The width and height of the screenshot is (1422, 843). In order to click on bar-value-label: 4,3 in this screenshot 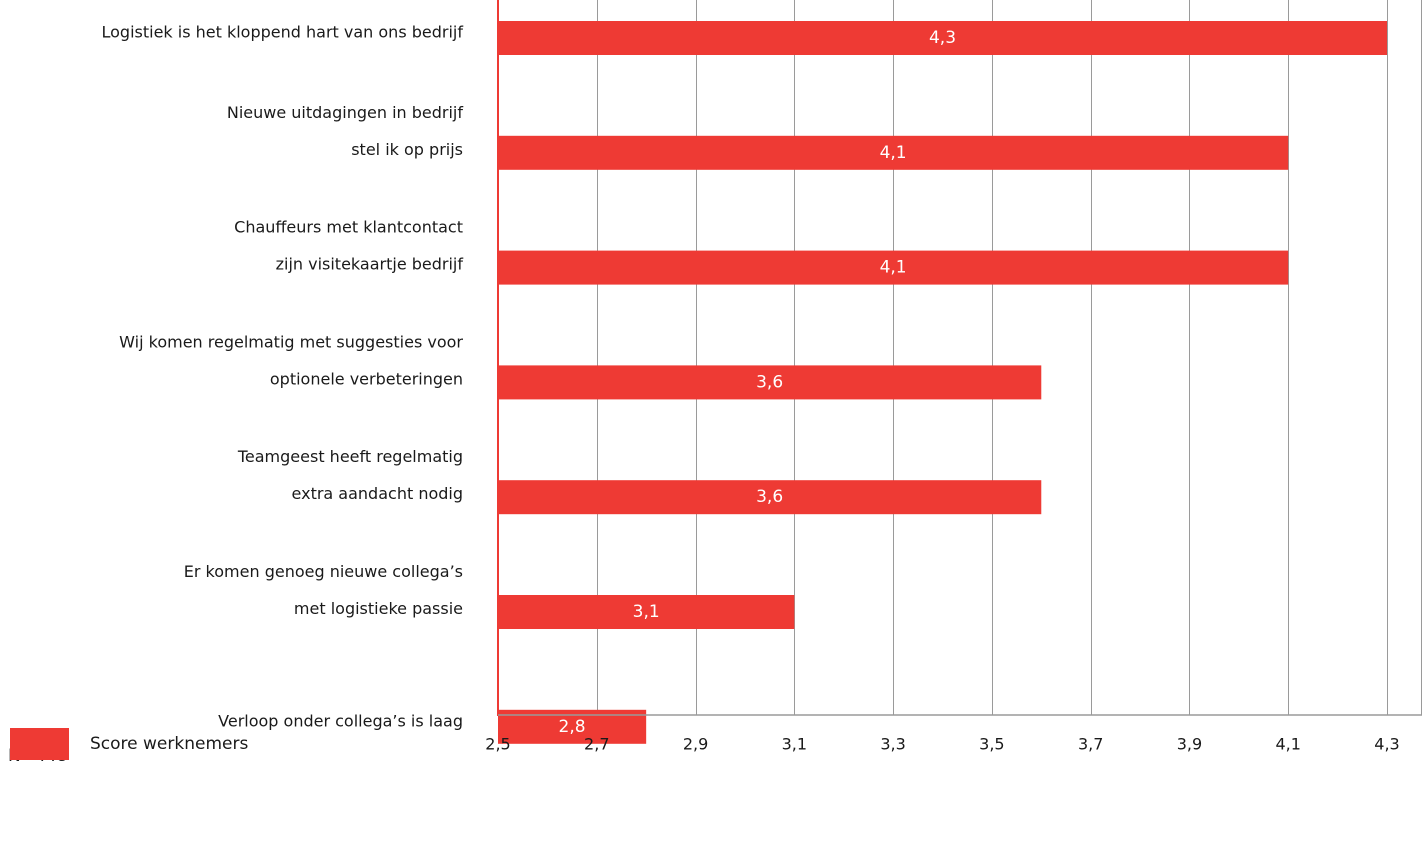, I will do `click(942, 38)`.